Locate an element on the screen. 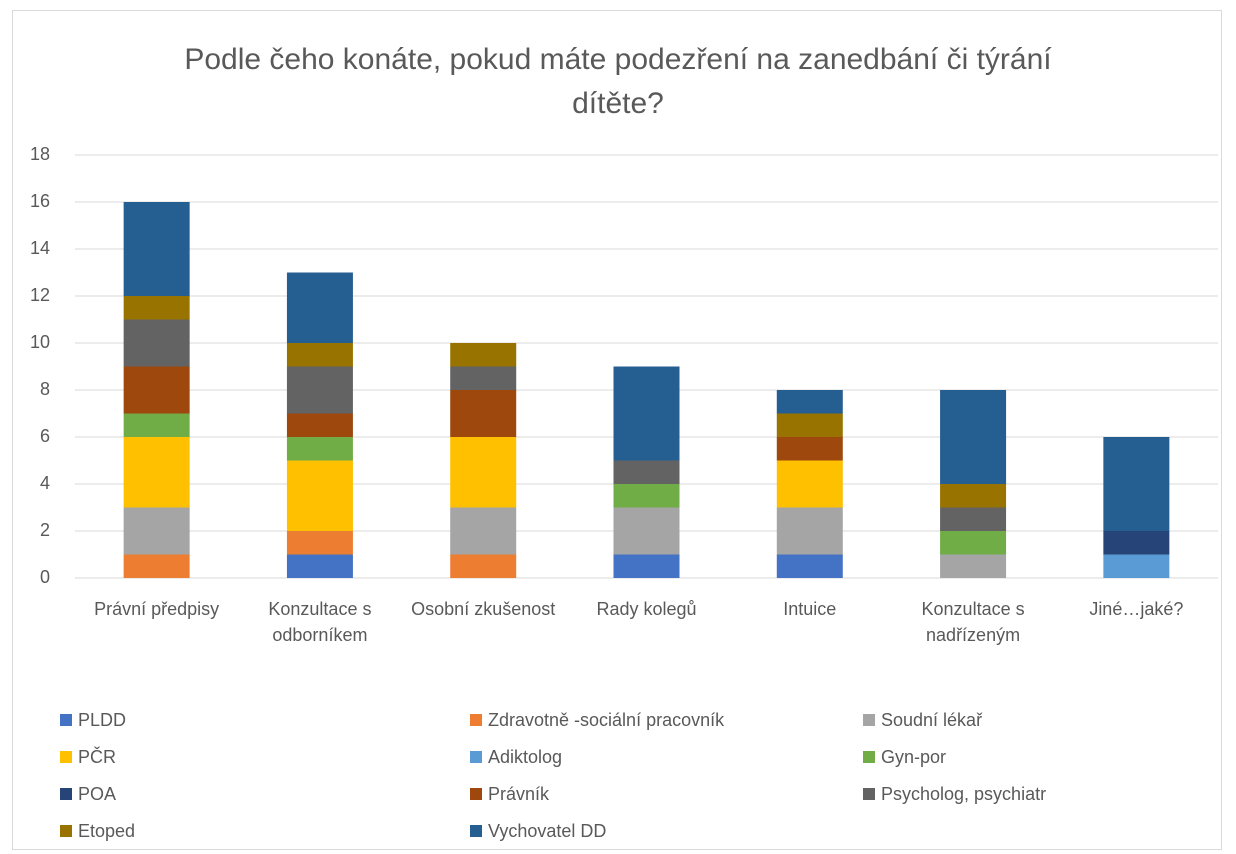  legend-item: Zdravotně -sociální pracovník is located at coordinates (597, 720).